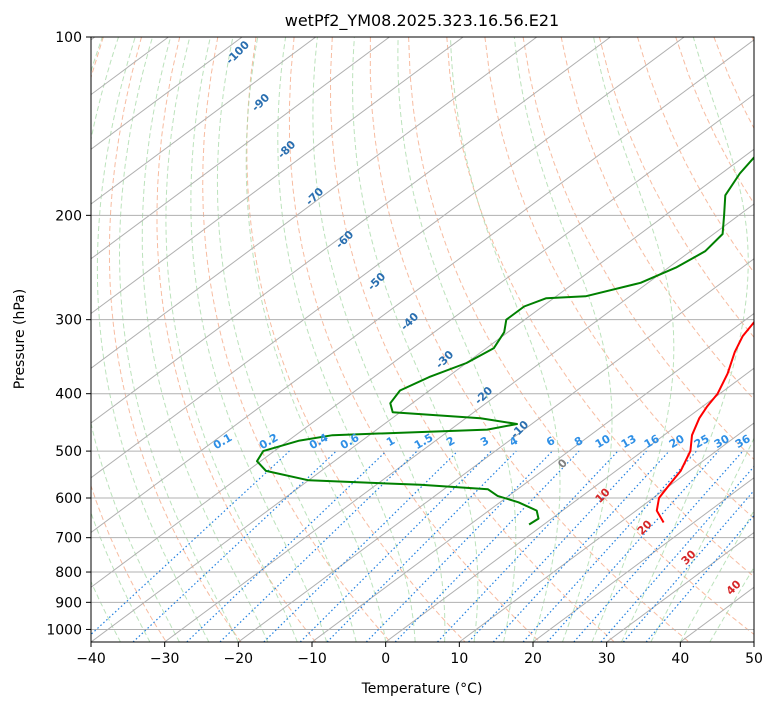 The height and width of the screenshot is (708, 775). Describe the element at coordinates (68, 216) in the screenshot. I see `y-tick-label: 200` at that location.